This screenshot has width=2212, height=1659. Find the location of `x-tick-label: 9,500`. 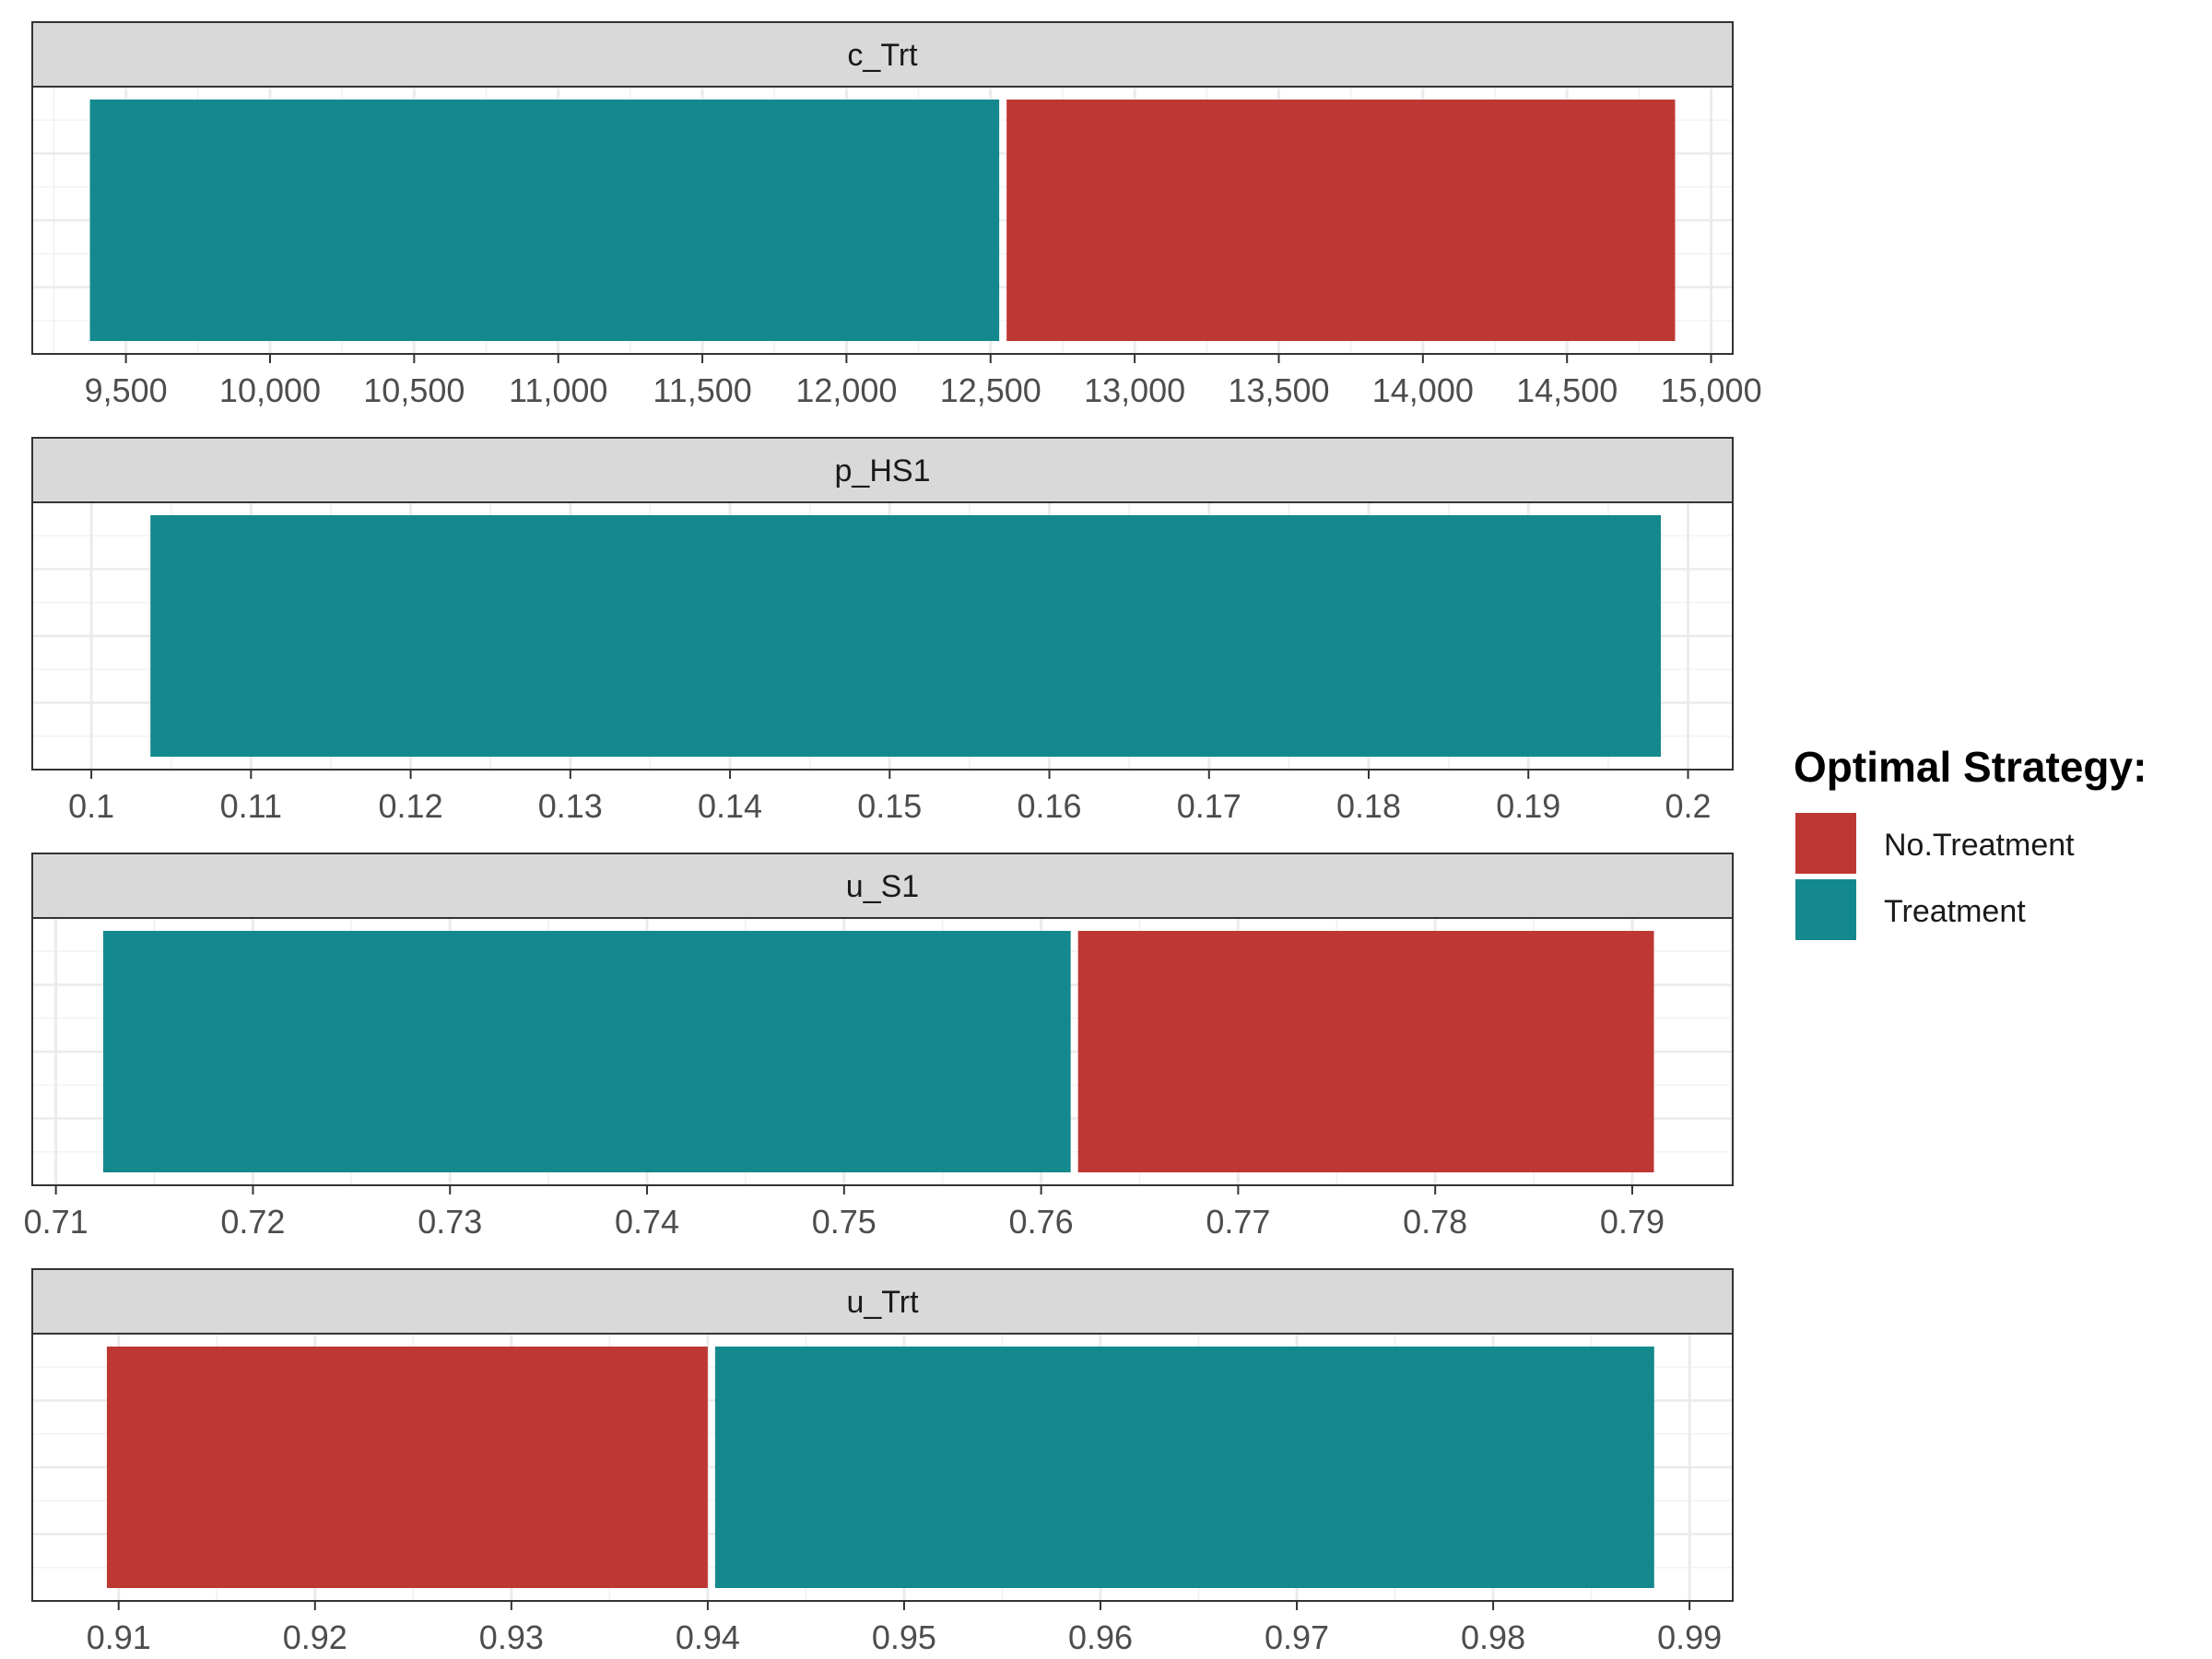

x-tick-label: 9,500 is located at coordinates (126, 390).